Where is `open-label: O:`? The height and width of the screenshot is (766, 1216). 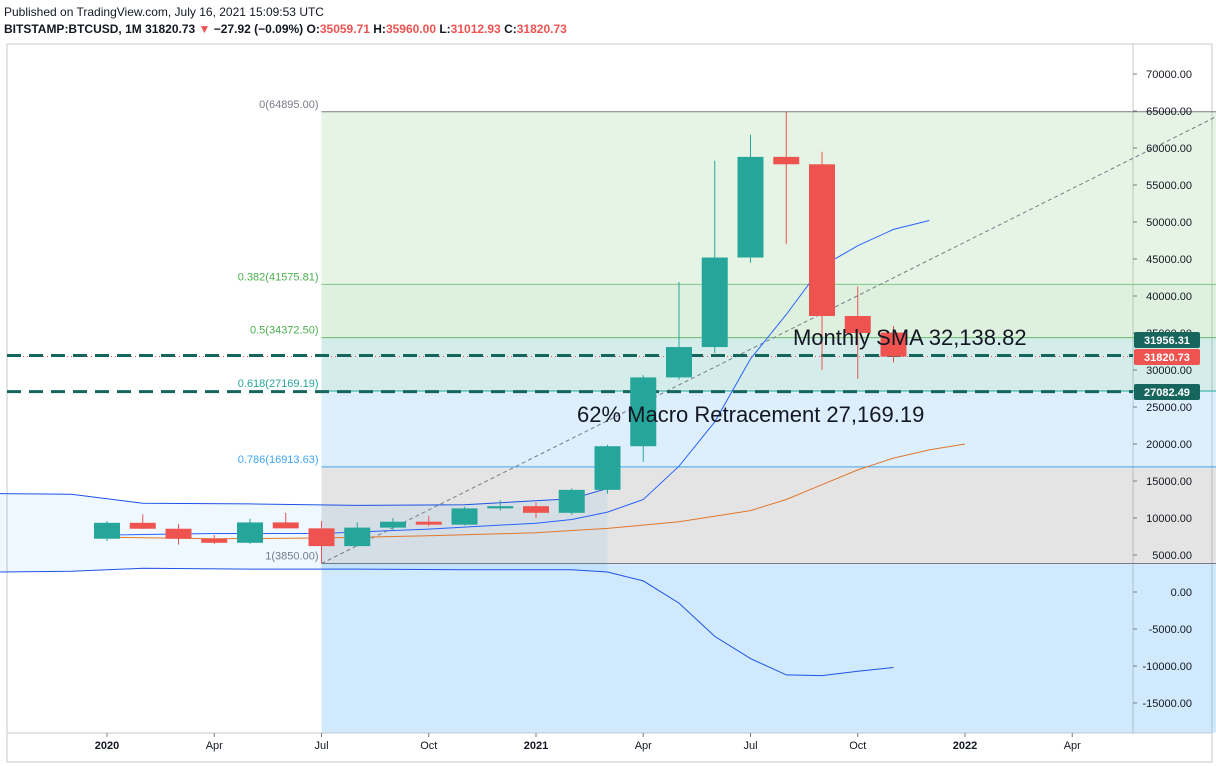 open-label: O: is located at coordinates (313, 29).